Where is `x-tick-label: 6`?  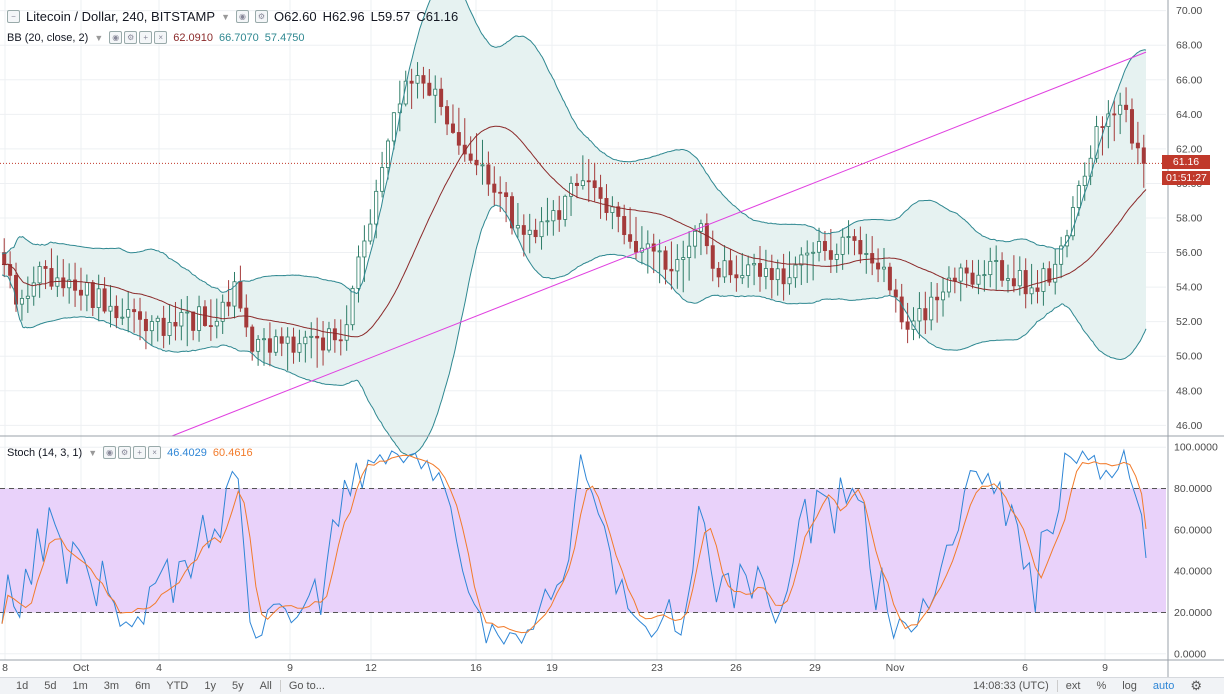
x-tick-label: 6 is located at coordinates (1025, 668).